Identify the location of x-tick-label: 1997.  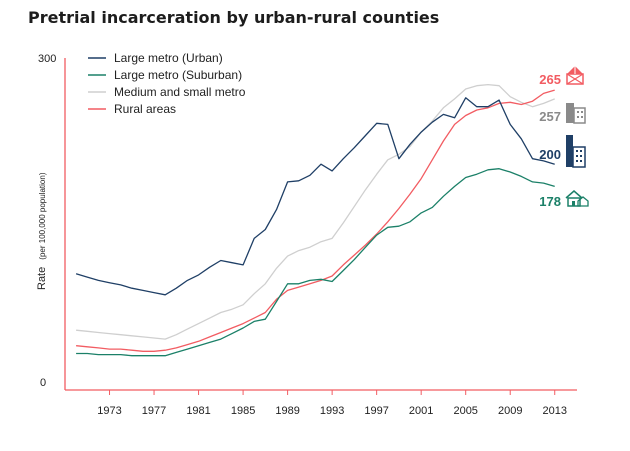
(376, 411).